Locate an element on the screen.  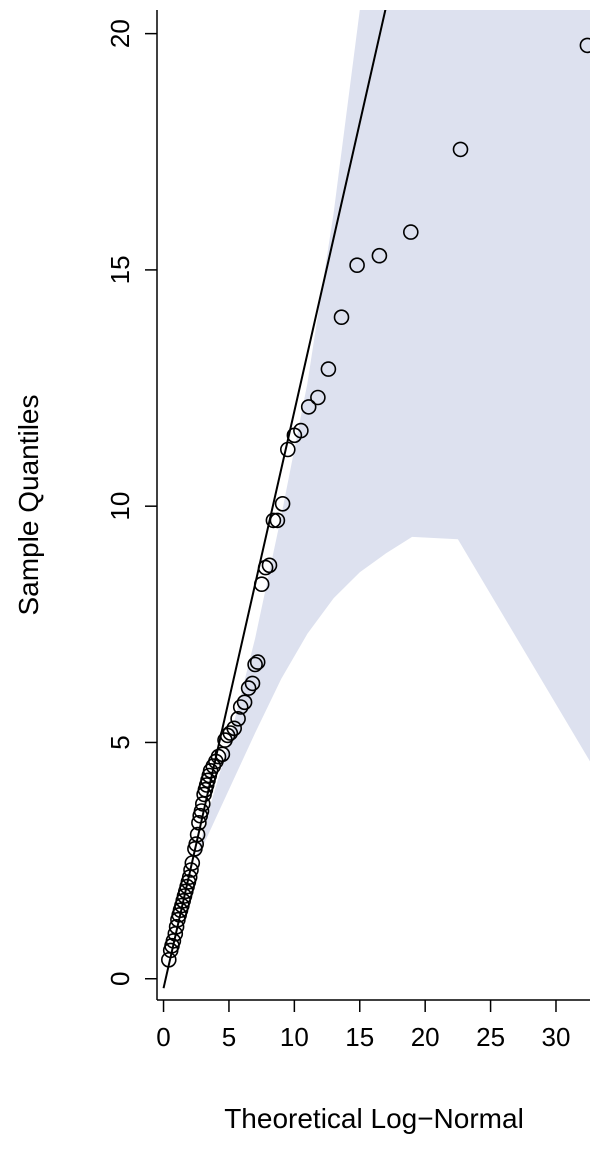
y-tick-label: 15 is located at coordinates (120, 269).